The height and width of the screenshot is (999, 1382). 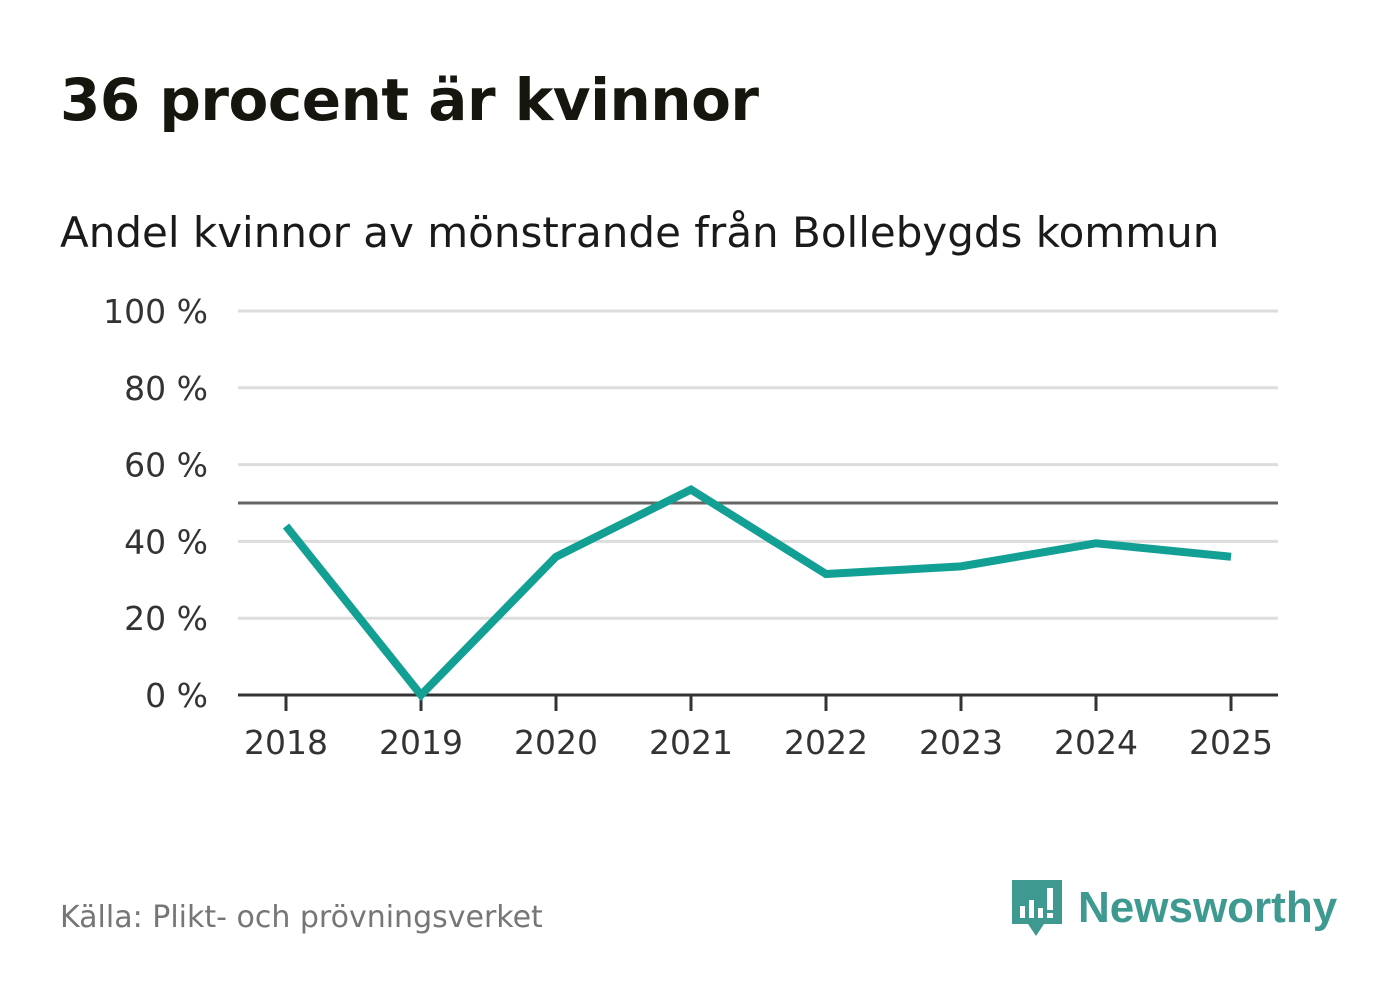 What do you see at coordinates (409, 100) in the screenshot?
I see `chart-title: 36 procent är kvinnor` at bounding box center [409, 100].